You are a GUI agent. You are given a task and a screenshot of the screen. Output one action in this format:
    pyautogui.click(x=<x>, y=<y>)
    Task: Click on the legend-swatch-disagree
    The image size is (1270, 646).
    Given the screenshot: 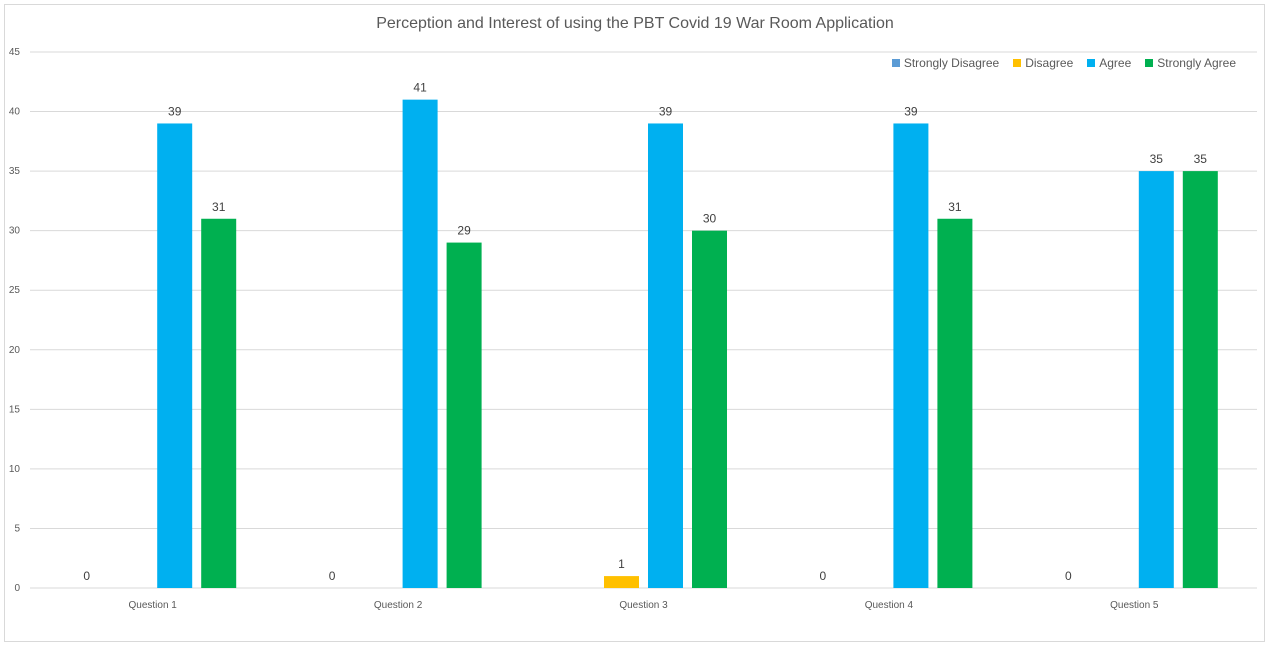 What is the action you would take?
    pyautogui.click(x=1017, y=63)
    